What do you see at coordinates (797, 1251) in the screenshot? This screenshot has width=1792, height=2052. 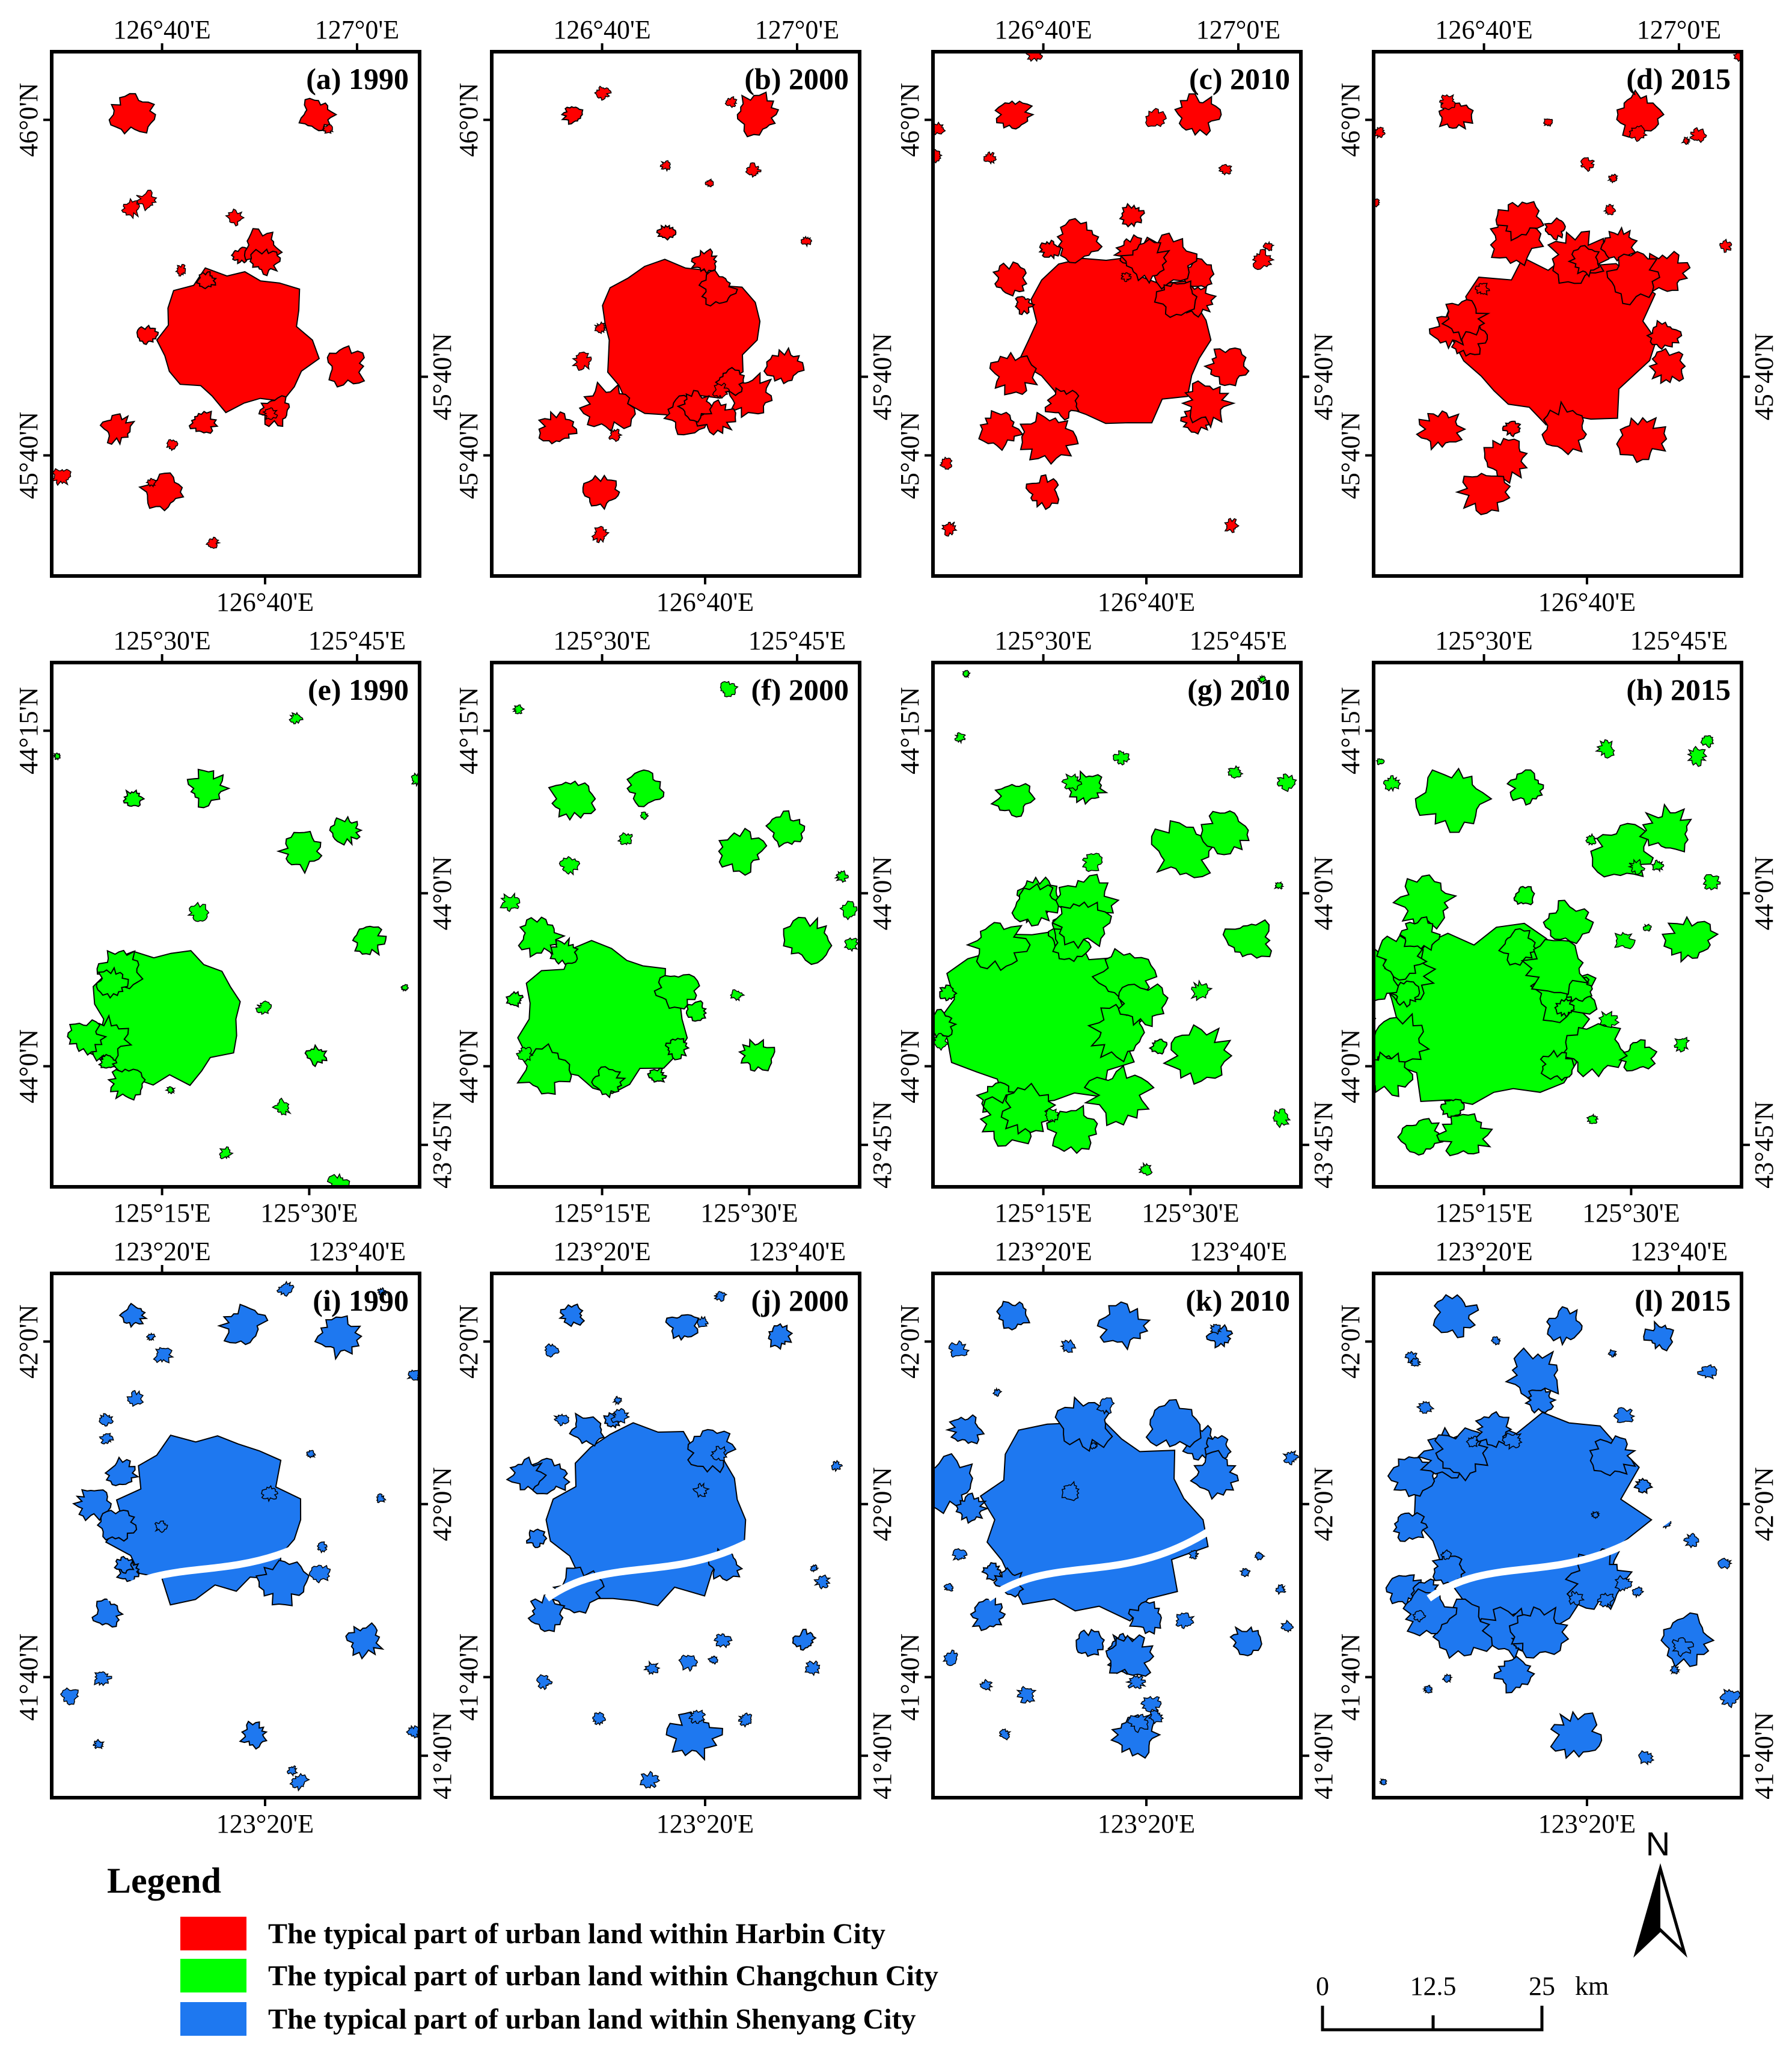 I see `top-longitude-label: 123°40'E` at bounding box center [797, 1251].